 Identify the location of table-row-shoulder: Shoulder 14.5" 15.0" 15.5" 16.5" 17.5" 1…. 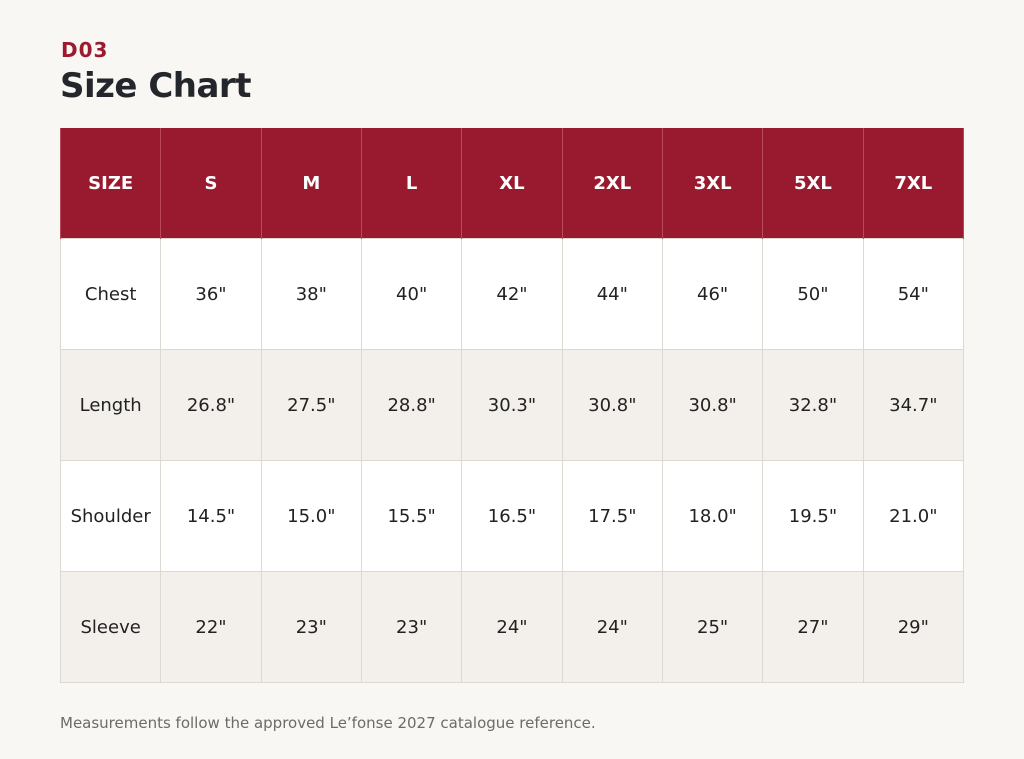
(512, 516).